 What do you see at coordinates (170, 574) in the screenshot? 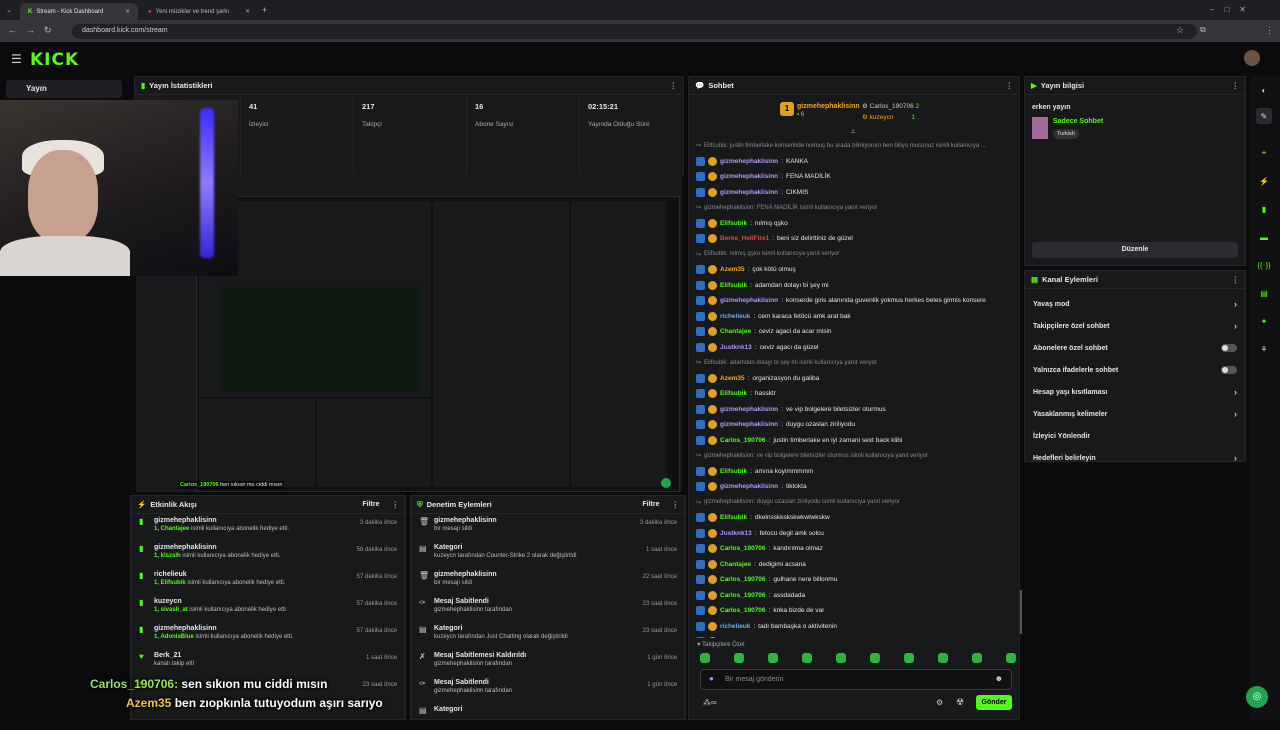
I see `activity-user: richelieuk` at bounding box center [170, 574].